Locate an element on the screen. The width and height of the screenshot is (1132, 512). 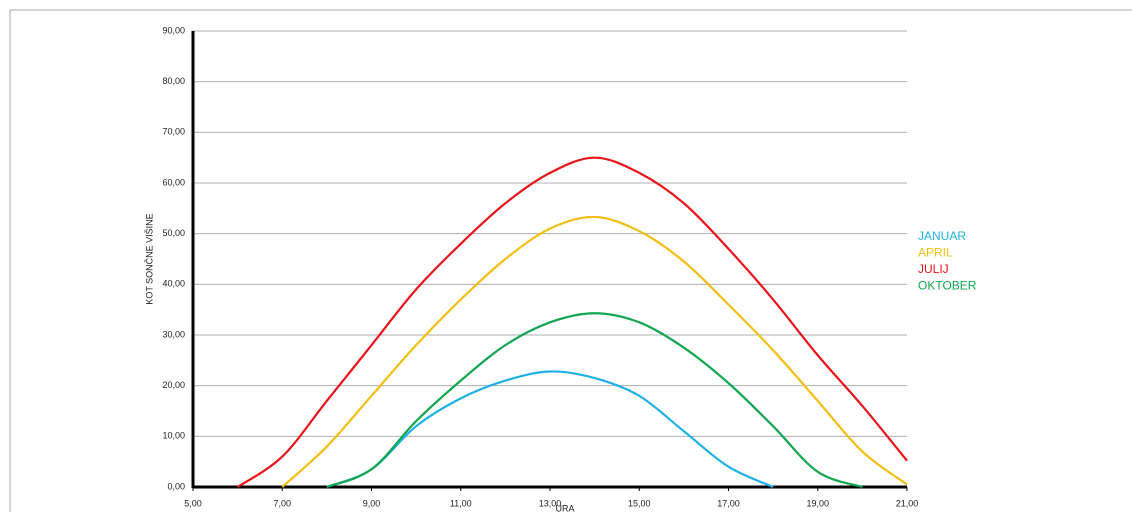
x-tick-label: 7,00 is located at coordinates (282, 503).